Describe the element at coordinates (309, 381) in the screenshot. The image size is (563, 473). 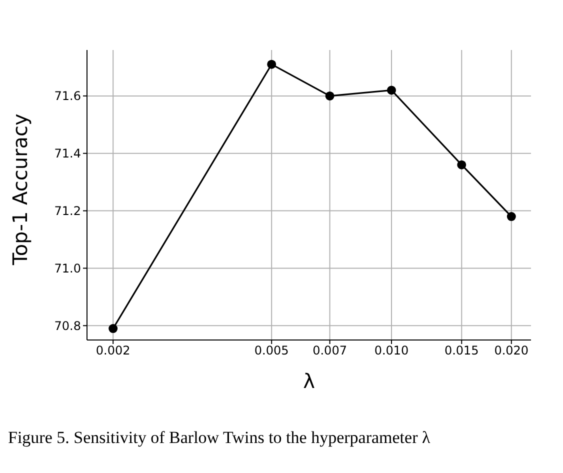
I see `x-axis-title: λ` at that location.